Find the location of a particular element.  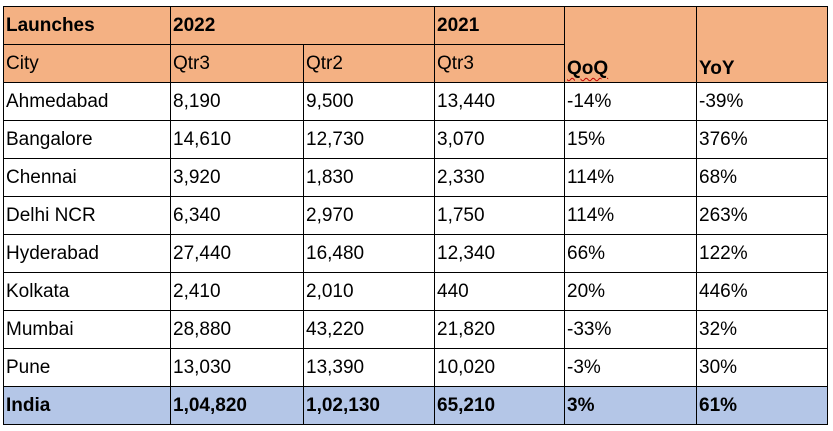

table-row: Mumbai 28,880 43,220 21,820 -33% 32% is located at coordinates (415, 329).